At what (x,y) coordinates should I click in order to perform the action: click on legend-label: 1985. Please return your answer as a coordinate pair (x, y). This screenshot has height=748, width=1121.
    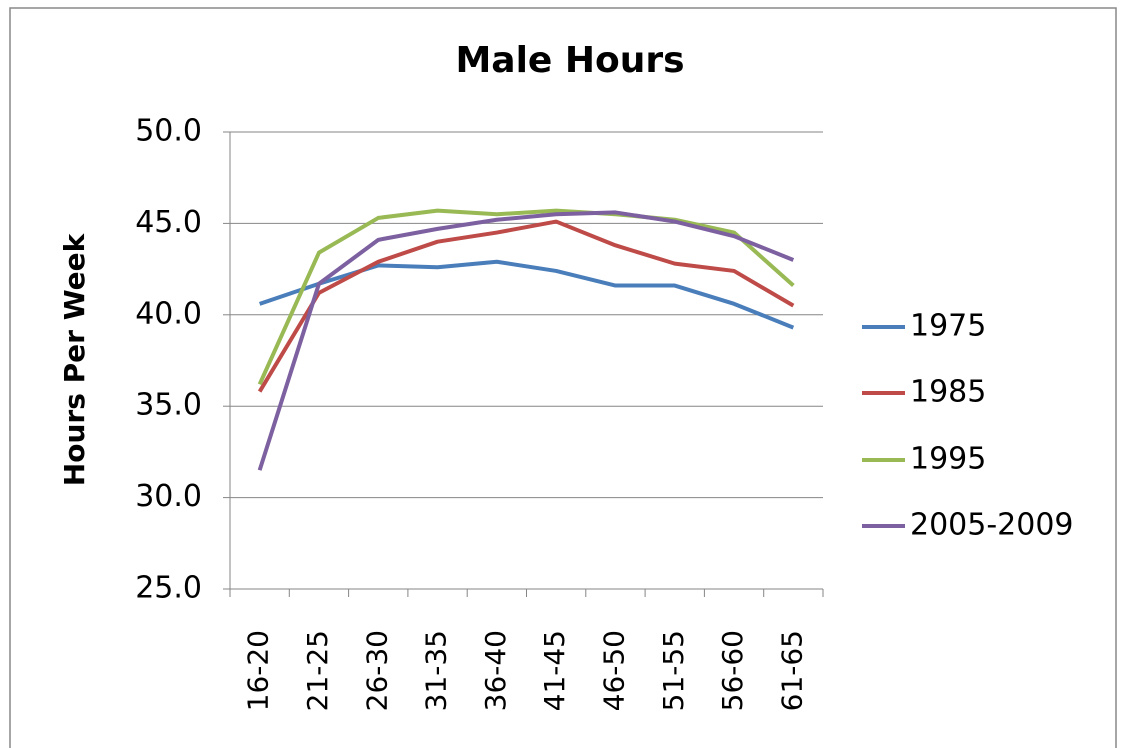
    Looking at the image, I should click on (948, 392).